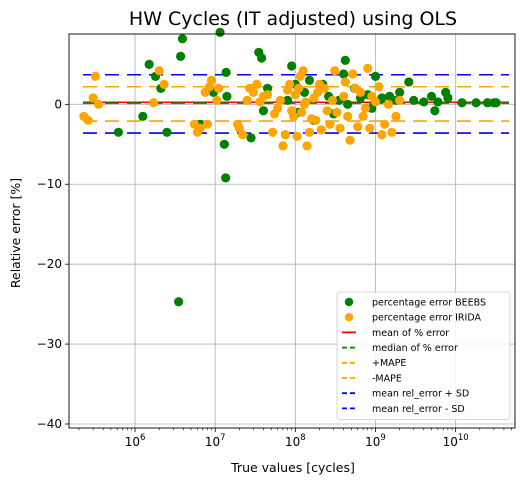 This screenshot has width=526, height=485. What do you see at coordinates (415, 348) in the screenshot?
I see `legend-label: median of % error` at bounding box center [415, 348].